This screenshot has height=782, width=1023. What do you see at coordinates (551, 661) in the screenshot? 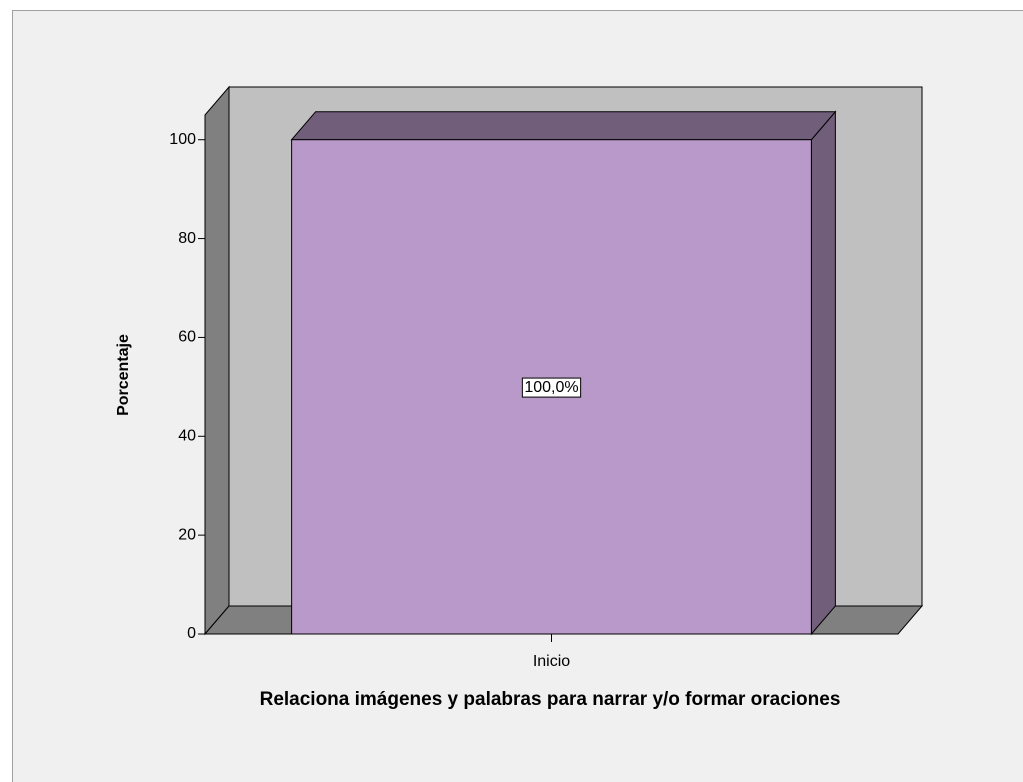
I see `x-tick-label: Inicio` at bounding box center [551, 661].